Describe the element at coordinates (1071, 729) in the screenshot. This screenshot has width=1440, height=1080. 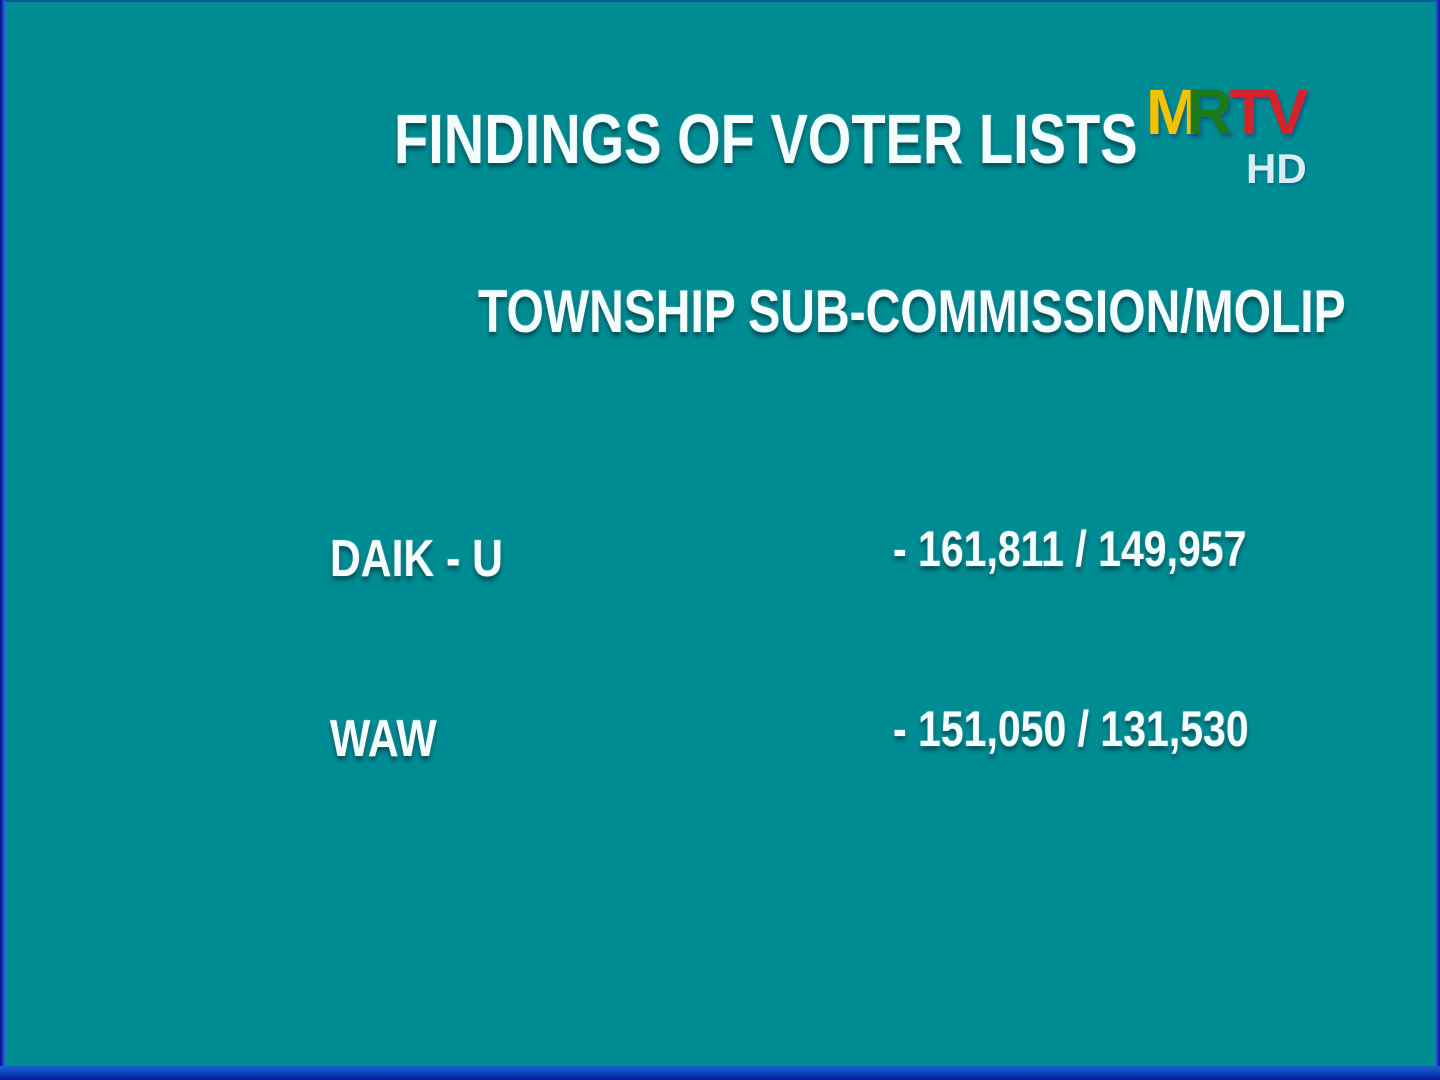
I see `township-value: - 151,050 / 131,530` at that location.